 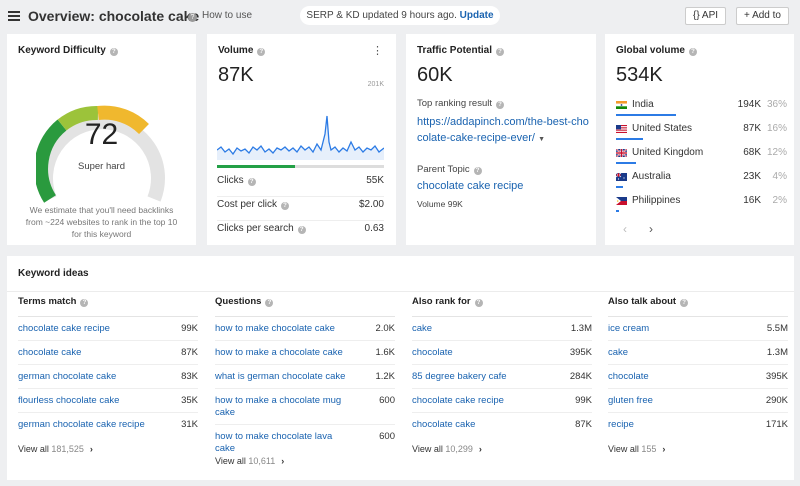 I want to click on clicks-value: 55K, so click(x=375, y=180).